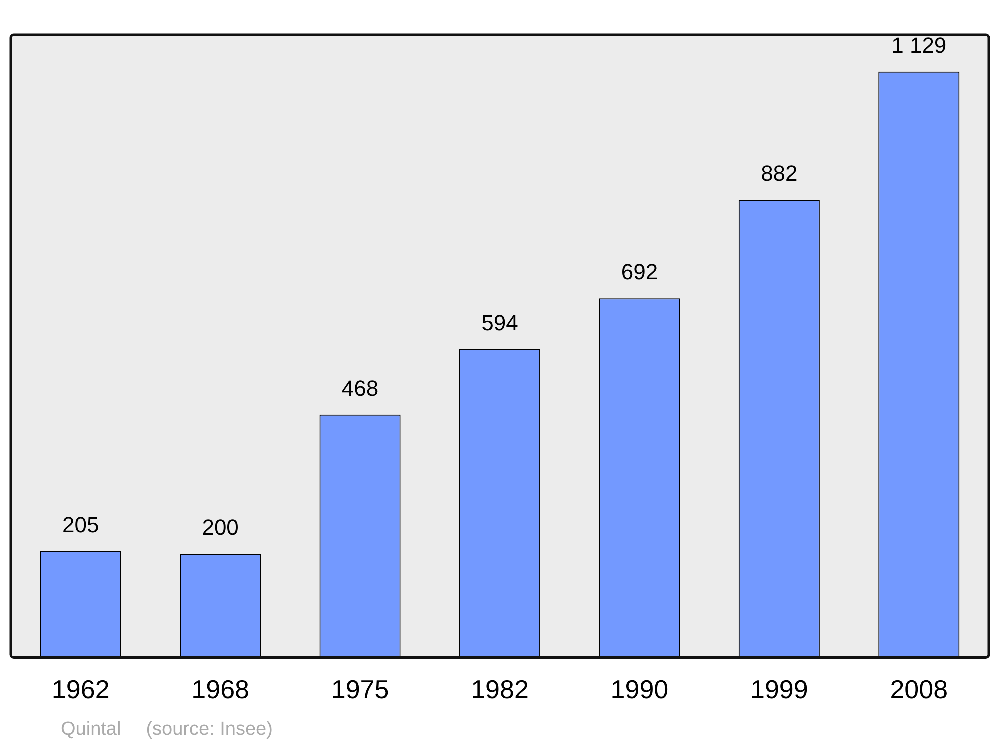  I want to click on data-label: 594, so click(500, 323).